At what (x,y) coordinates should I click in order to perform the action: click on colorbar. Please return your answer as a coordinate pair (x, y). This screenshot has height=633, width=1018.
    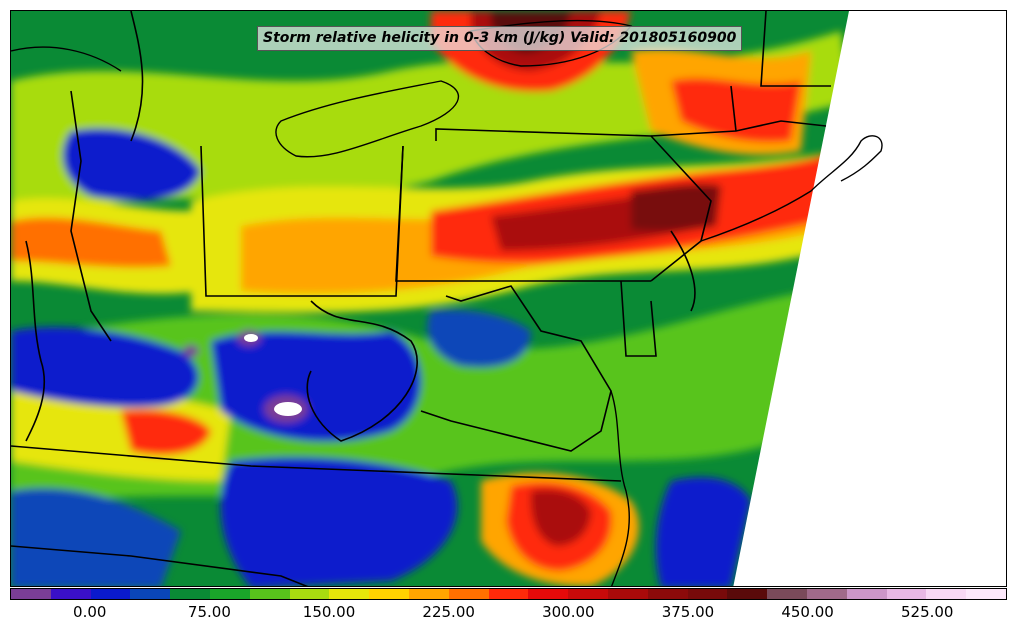
    Looking at the image, I should click on (508, 594).